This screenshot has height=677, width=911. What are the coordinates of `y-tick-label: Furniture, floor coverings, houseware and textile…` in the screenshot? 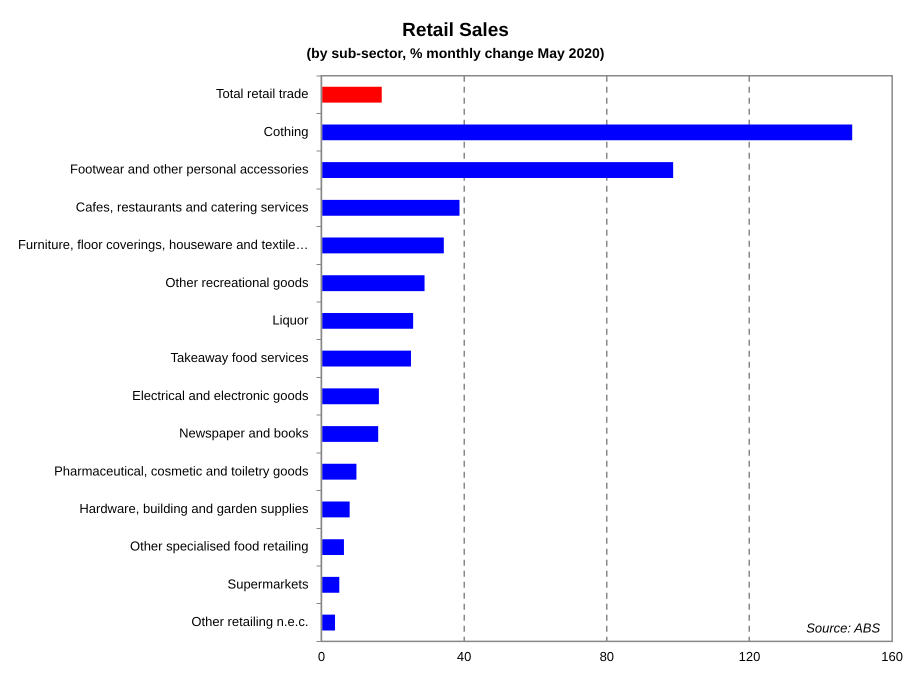 It's located at (163, 244).